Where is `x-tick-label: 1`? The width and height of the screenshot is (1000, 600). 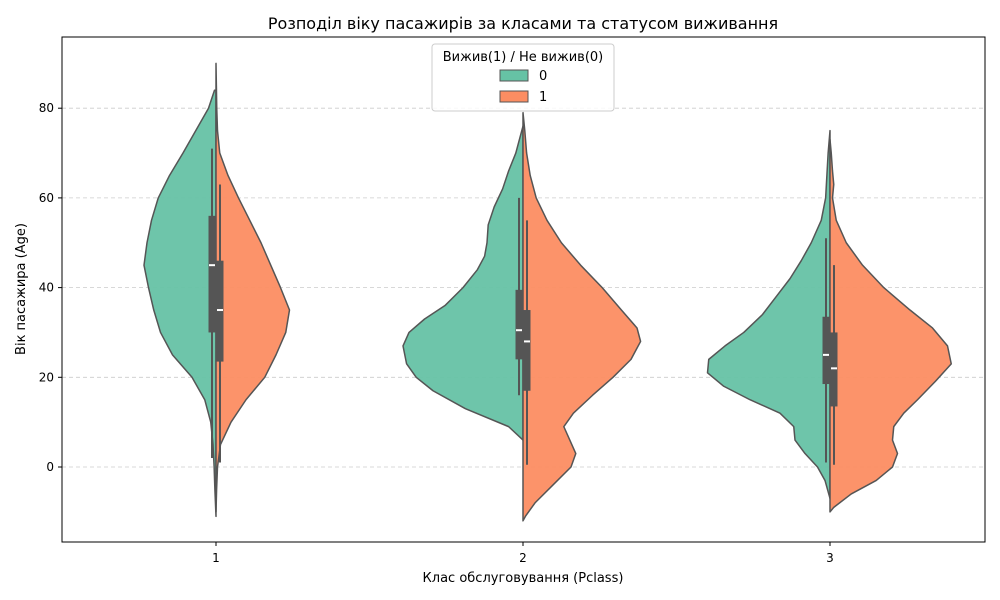 x-tick-label: 1 is located at coordinates (216, 558).